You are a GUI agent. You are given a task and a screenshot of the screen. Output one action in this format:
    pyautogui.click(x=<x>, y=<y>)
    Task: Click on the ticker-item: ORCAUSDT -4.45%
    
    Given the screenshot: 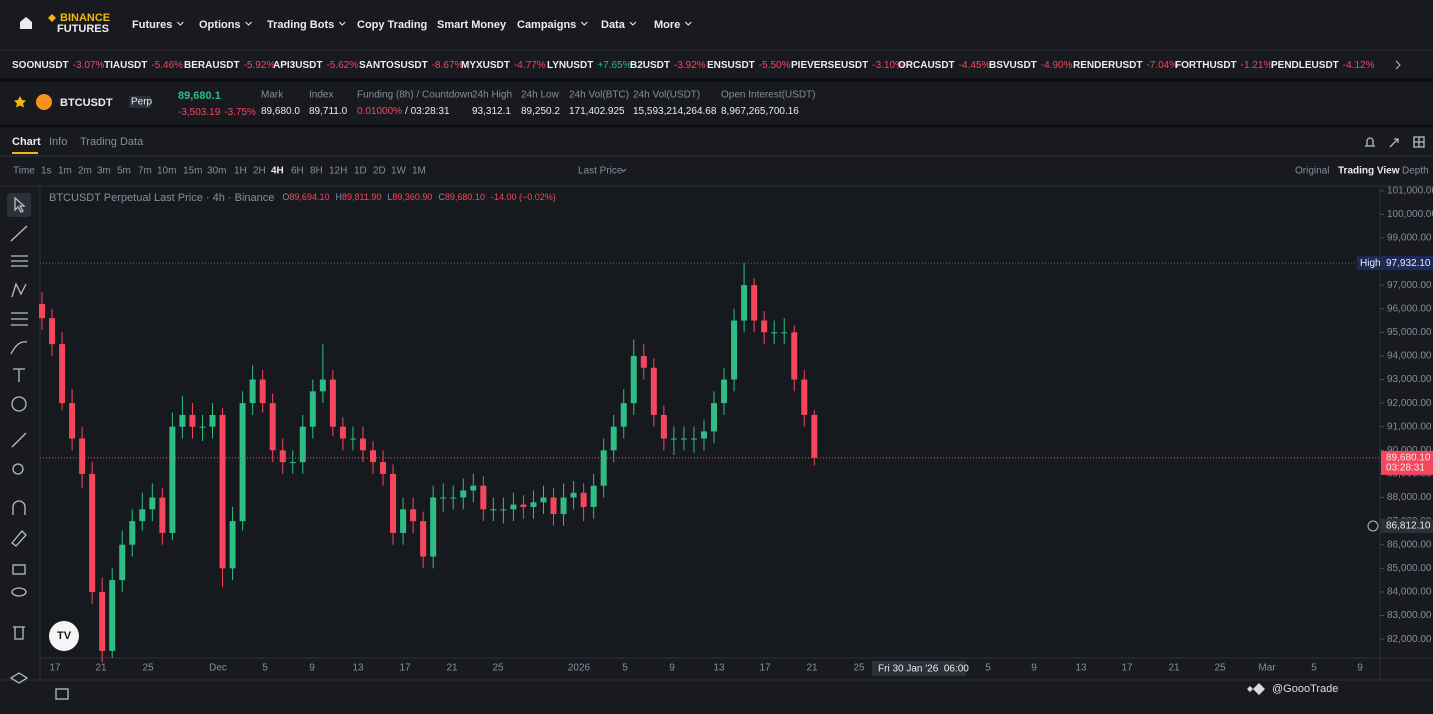 What is the action you would take?
    pyautogui.click(x=944, y=65)
    